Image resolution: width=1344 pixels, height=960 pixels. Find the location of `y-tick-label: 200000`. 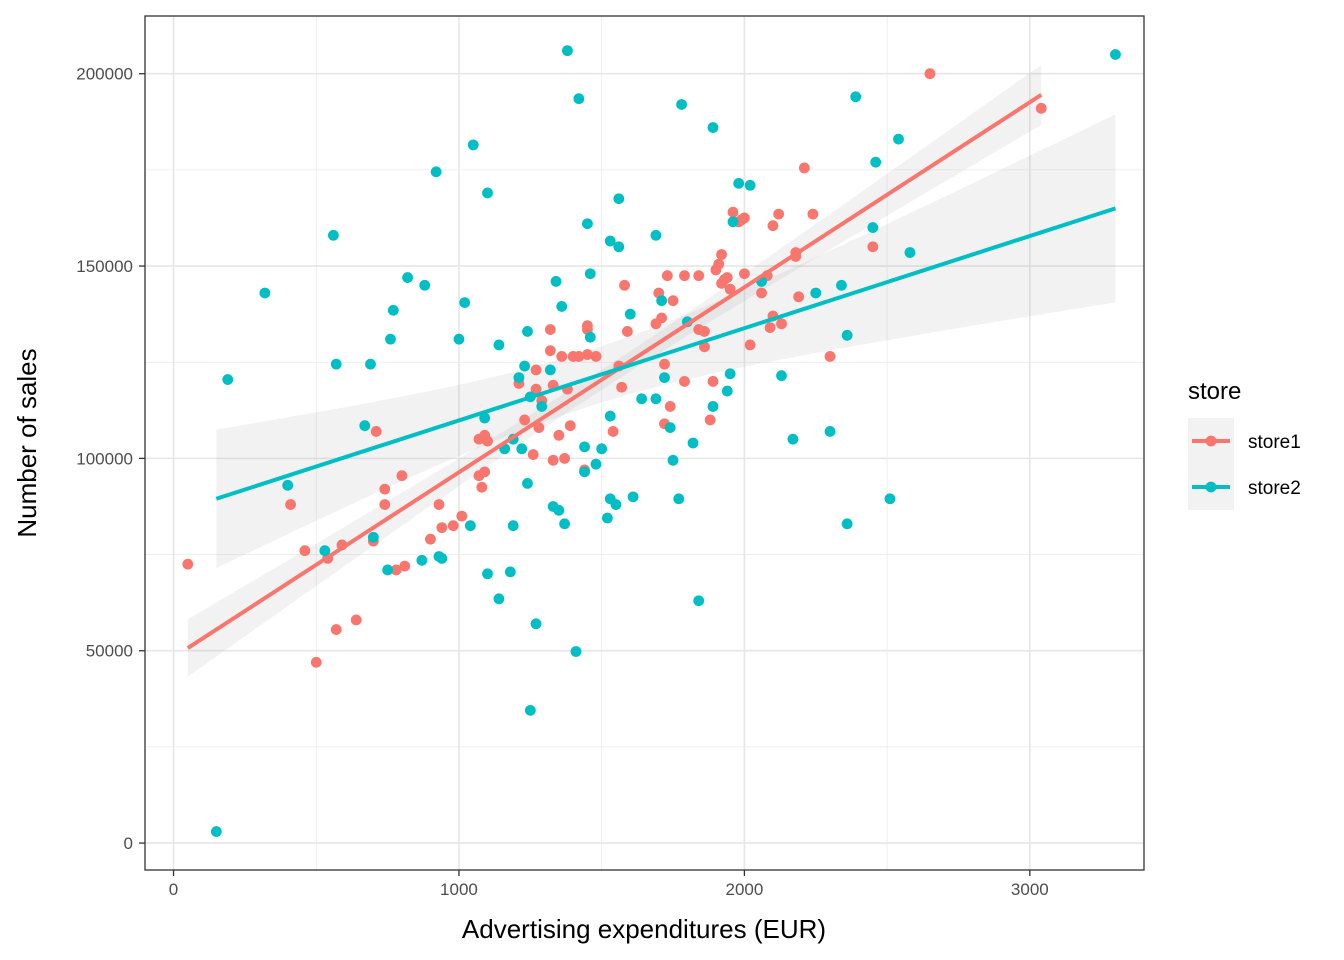

y-tick-label: 200000 is located at coordinates (104, 74).